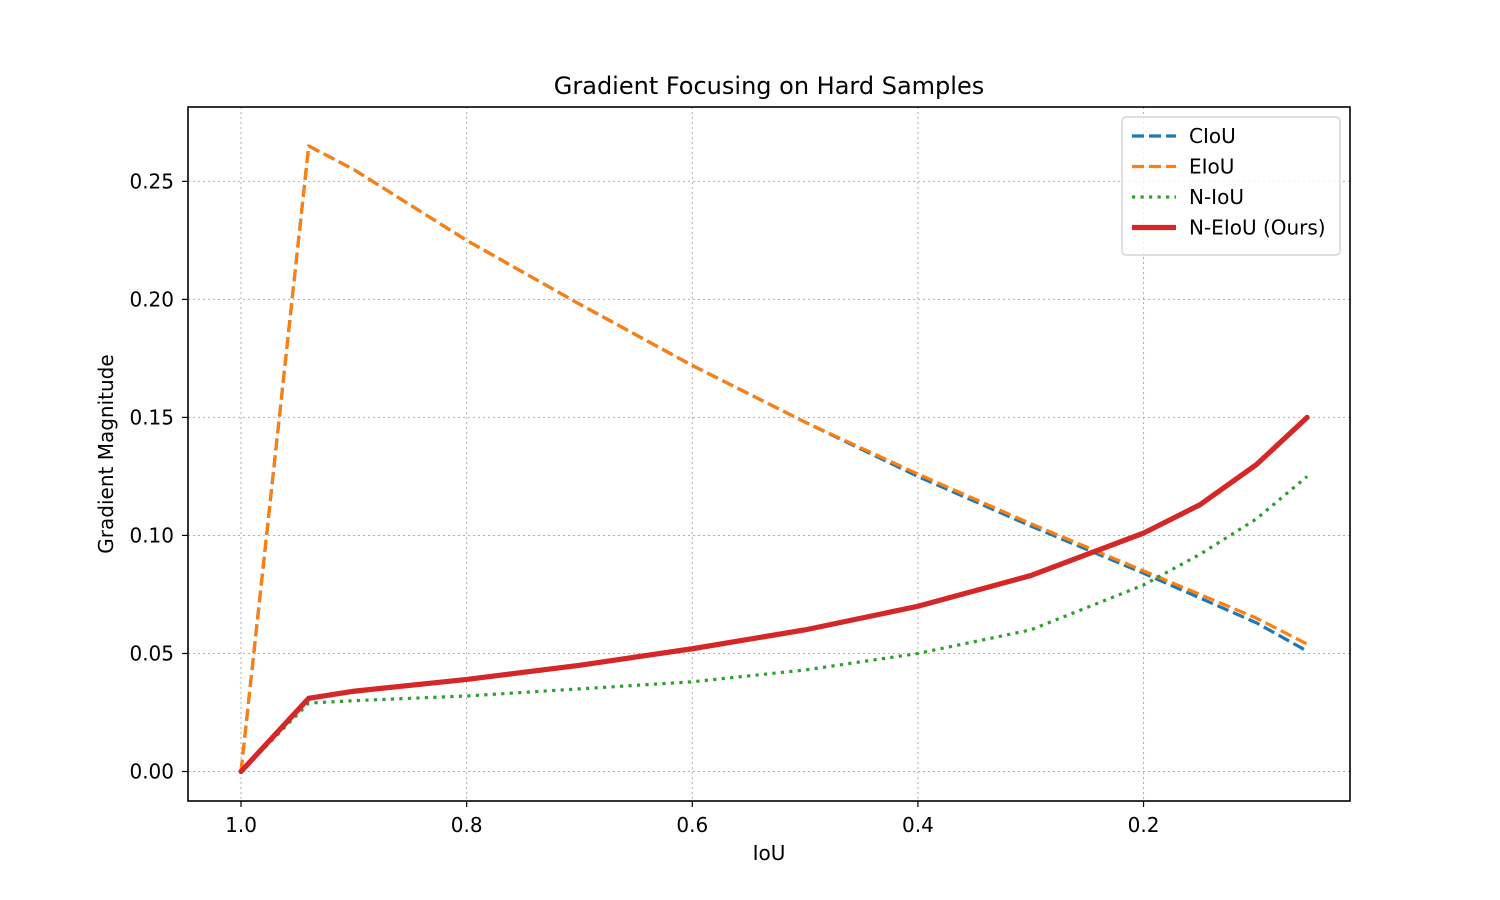 Image resolution: width=1500 pixels, height=900 pixels. I want to click on x-tick-label: 0.2, so click(1144, 825).